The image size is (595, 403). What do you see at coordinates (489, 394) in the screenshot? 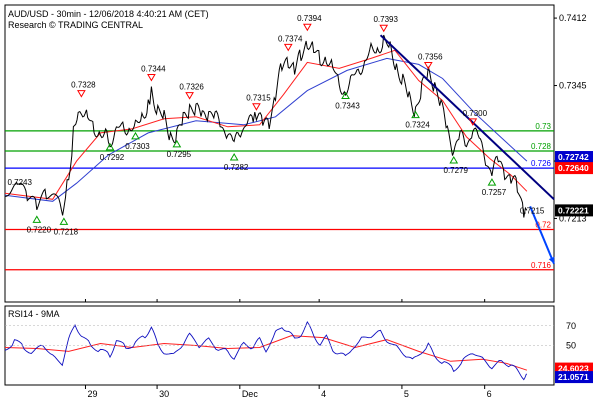
I see `x-tick-label-5: 6` at bounding box center [489, 394].